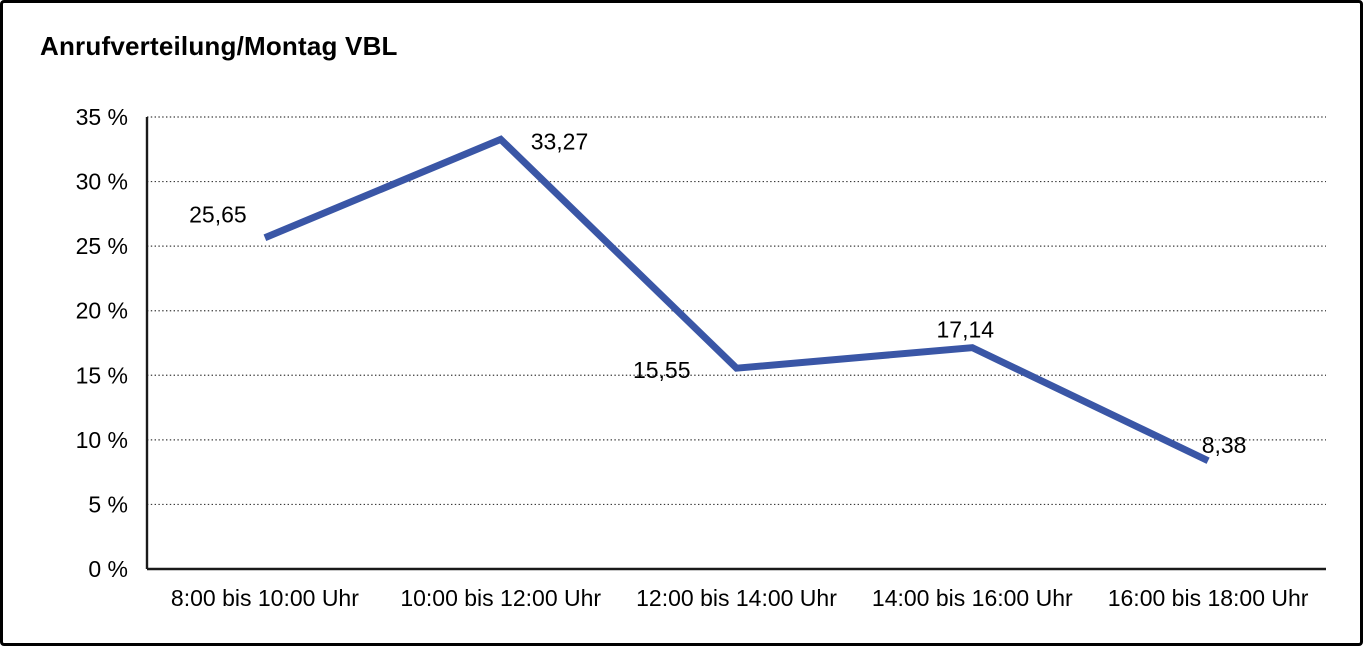 This screenshot has width=1363, height=646. Describe the element at coordinates (1208, 598) in the screenshot. I see `x-category-label: 16:00 bis 18:00 Uhr` at that location.